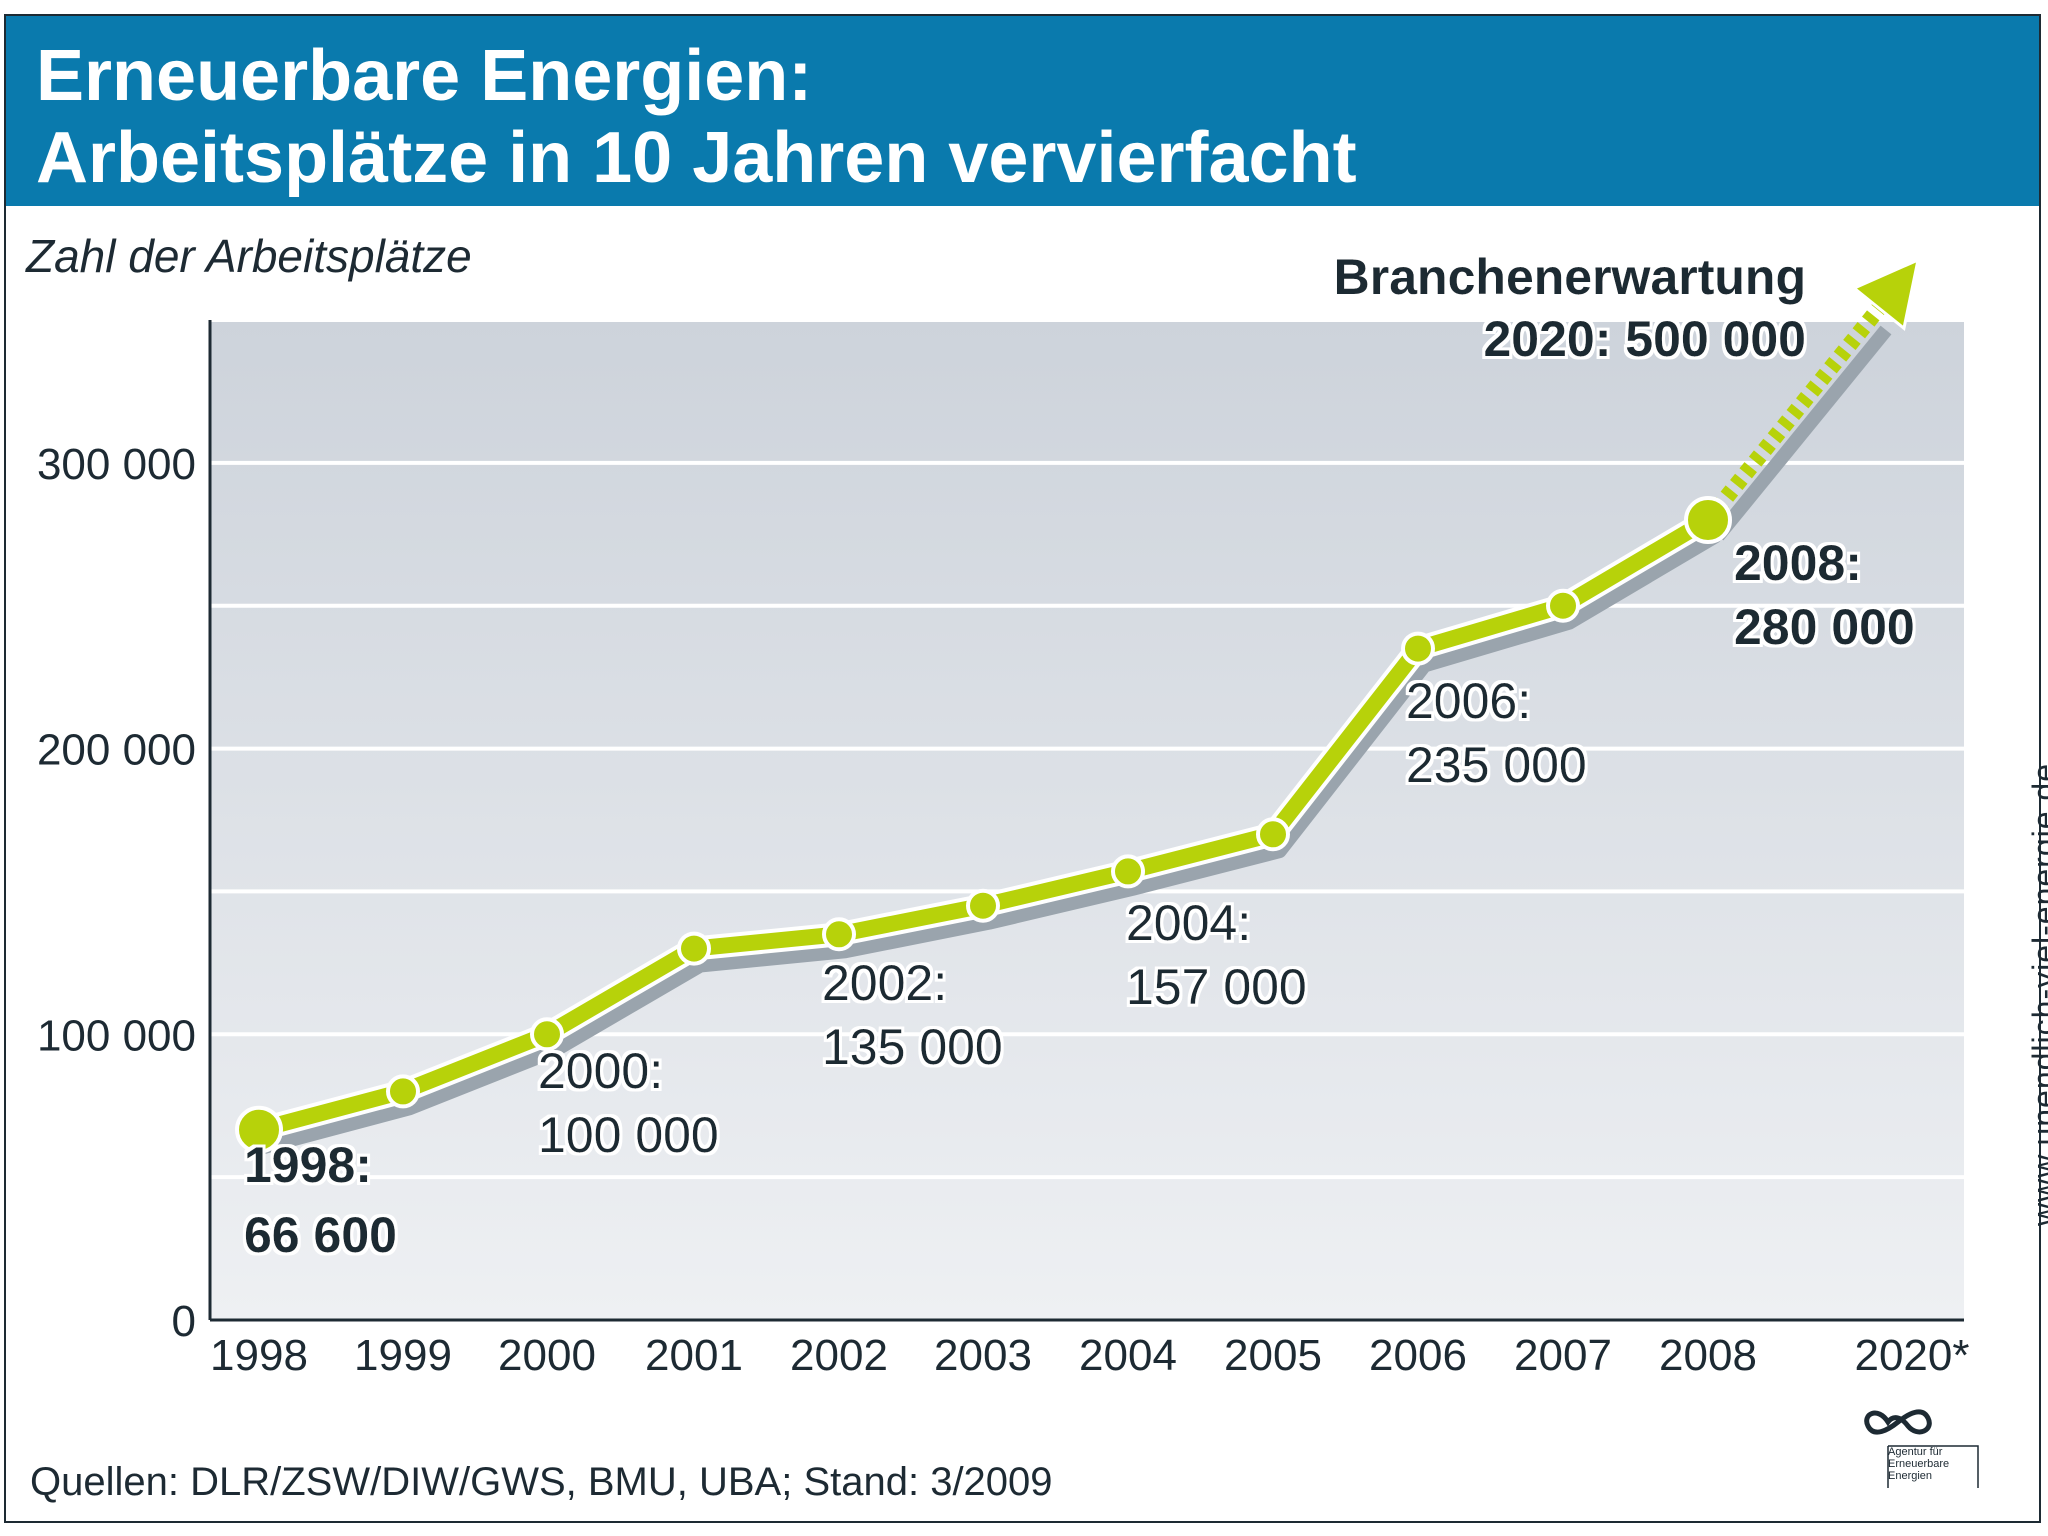 This screenshot has width=2048, height=1536. I want to click on website-label: www.unendlich-viel-energie.de, so click(2037, 994).